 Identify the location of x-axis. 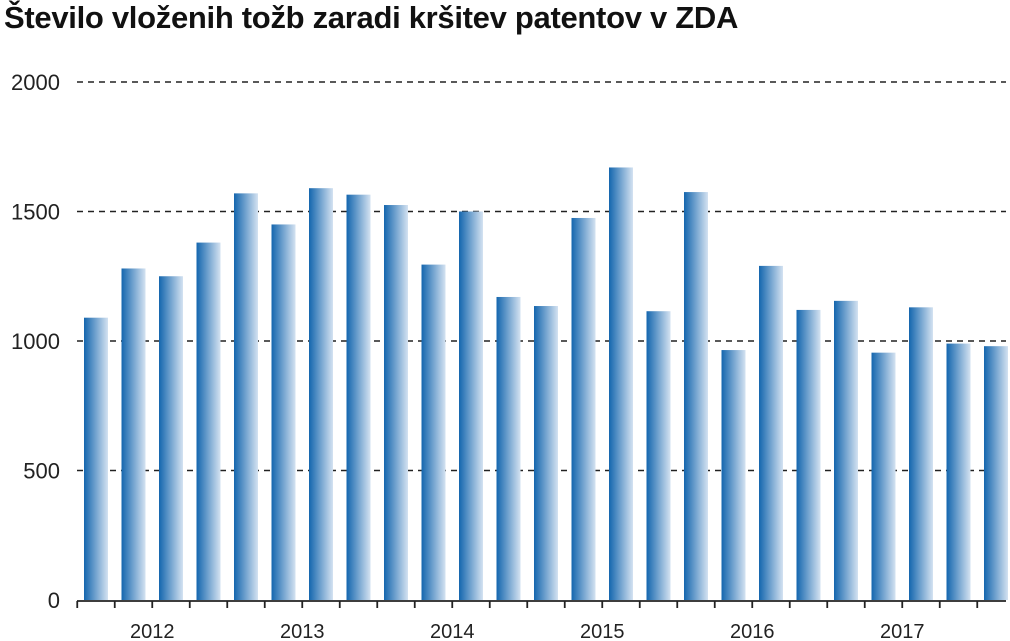
(541, 604).